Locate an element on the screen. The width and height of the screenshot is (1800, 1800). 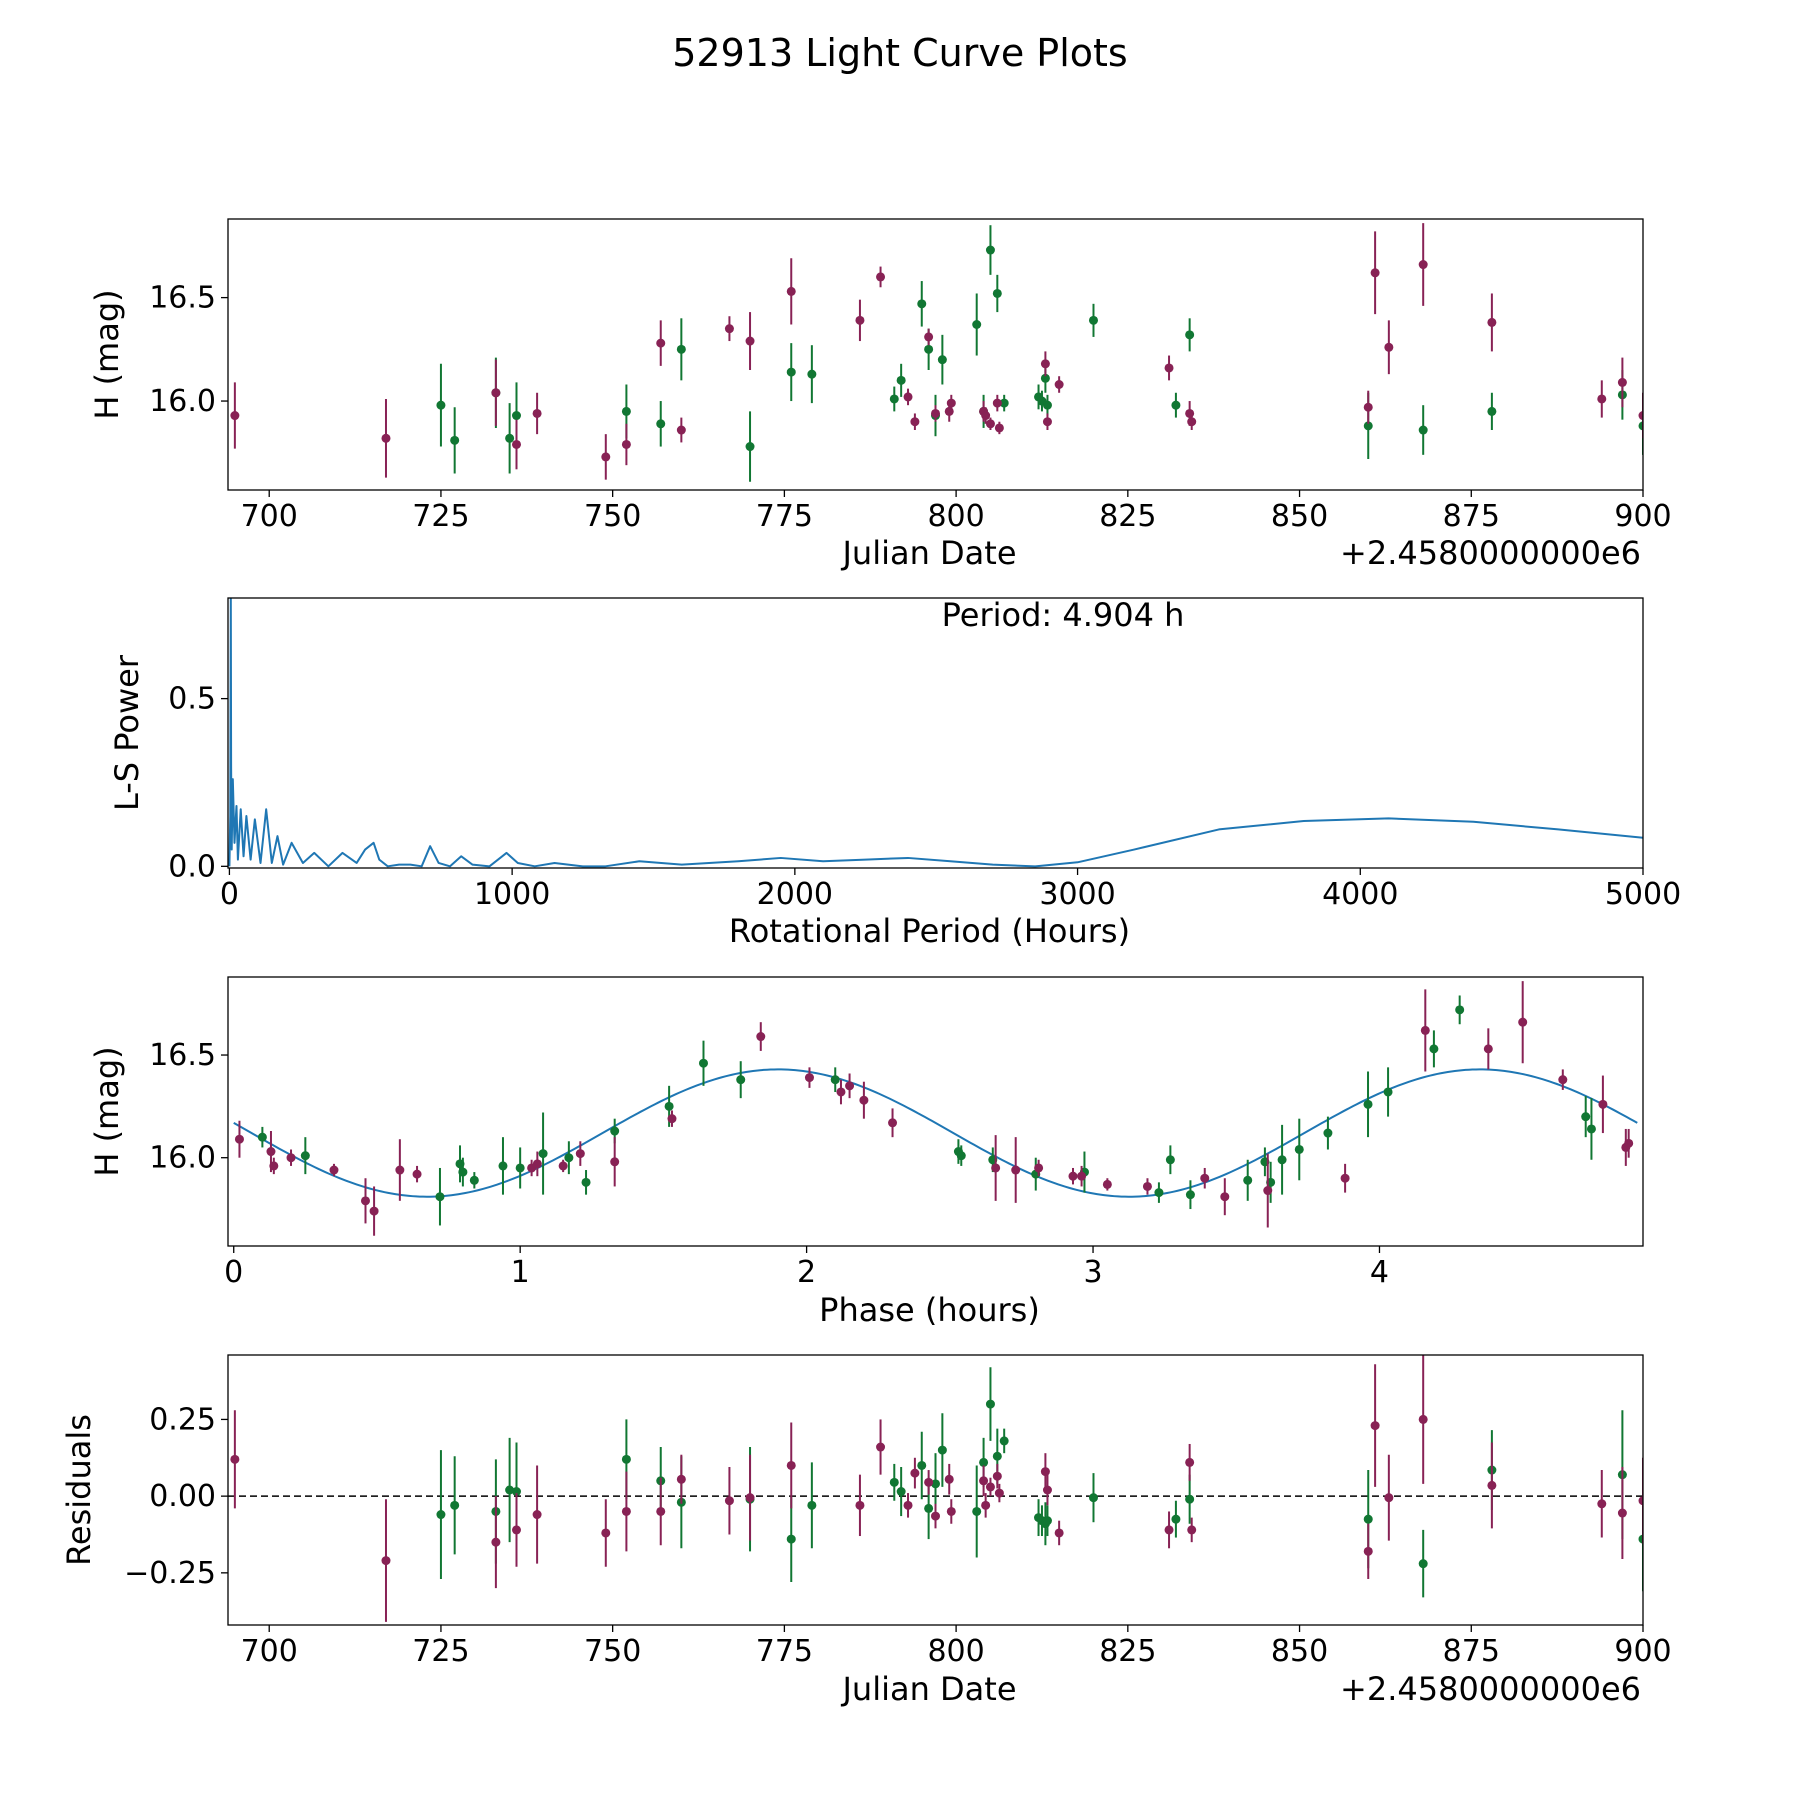
x-tick-label: 0 is located at coordinates (233, 1272).